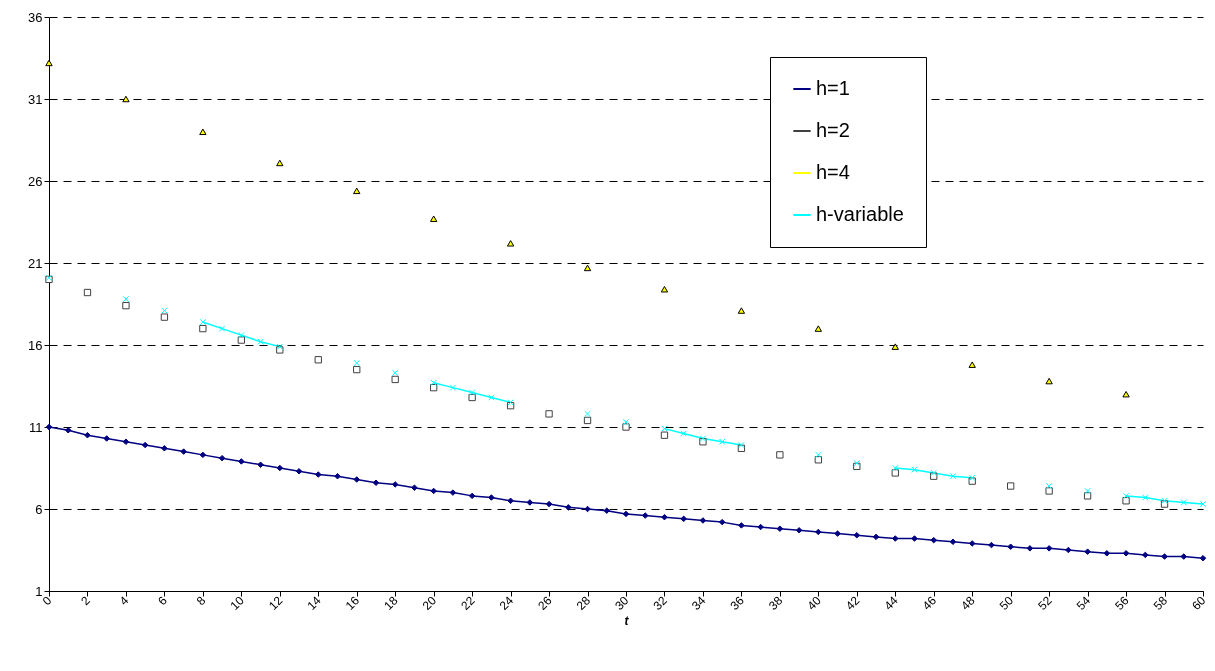 This screenshot has height=671, width=1215. Describe the element at coordinates (163, 601) in the screenshot. I see `x-tick-label: 6` at that location.